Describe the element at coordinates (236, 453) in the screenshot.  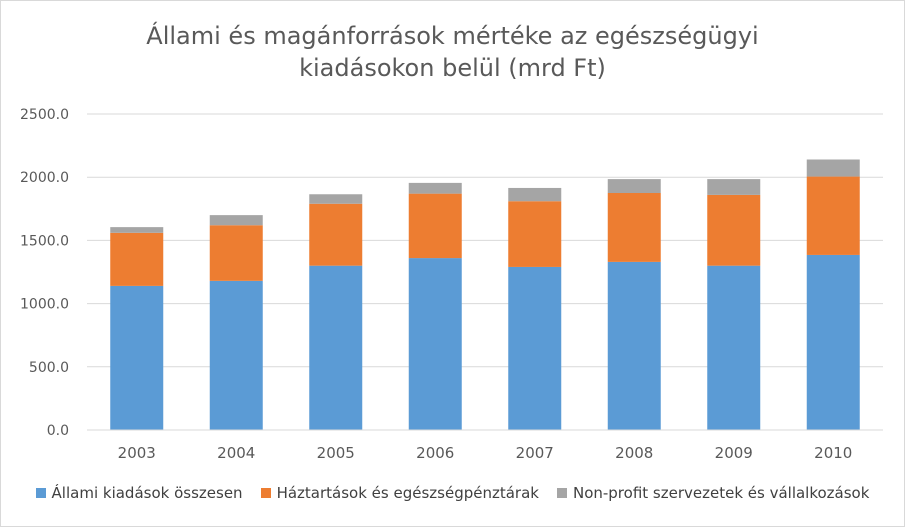
I see `x-tick-label: 2004` at that location.